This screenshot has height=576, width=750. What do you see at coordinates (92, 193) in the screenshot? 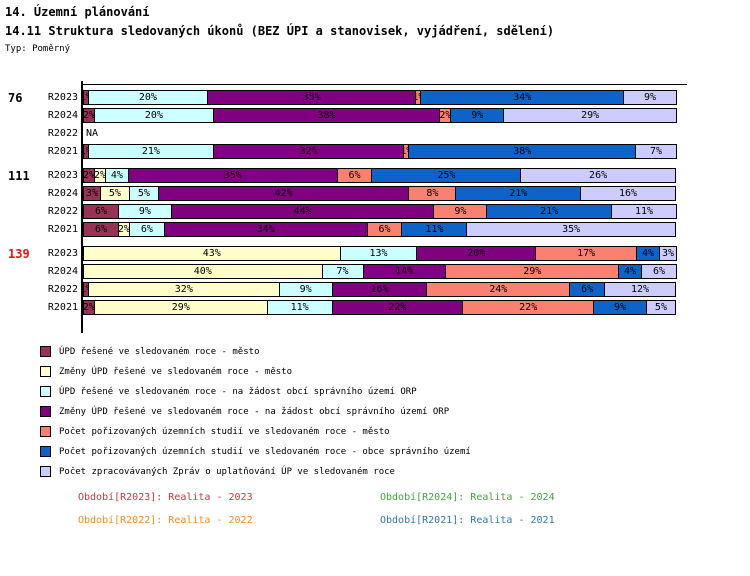
I see `bar-segment: 3%` at bounding box center [92, 193].